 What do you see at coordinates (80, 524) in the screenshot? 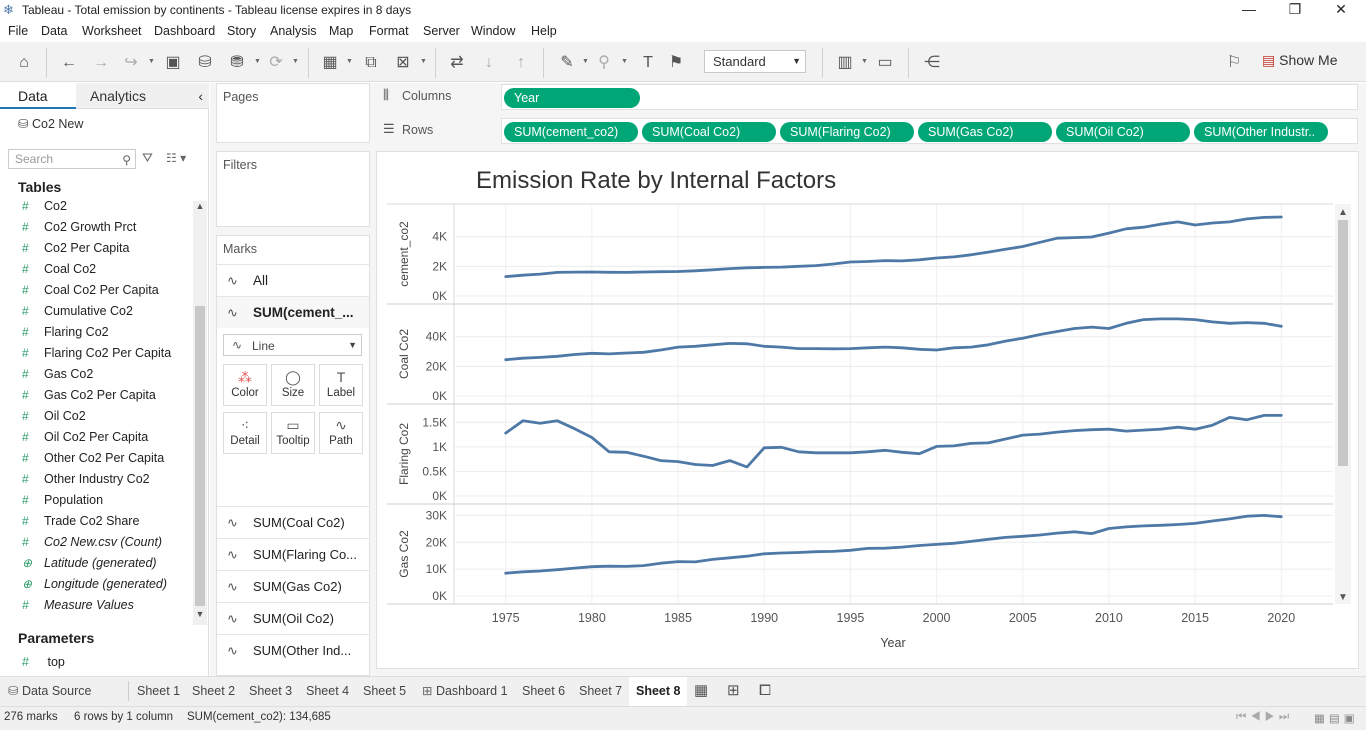
I see `field-item: # Trade Co2 Share` at bounding box center [80, 524].